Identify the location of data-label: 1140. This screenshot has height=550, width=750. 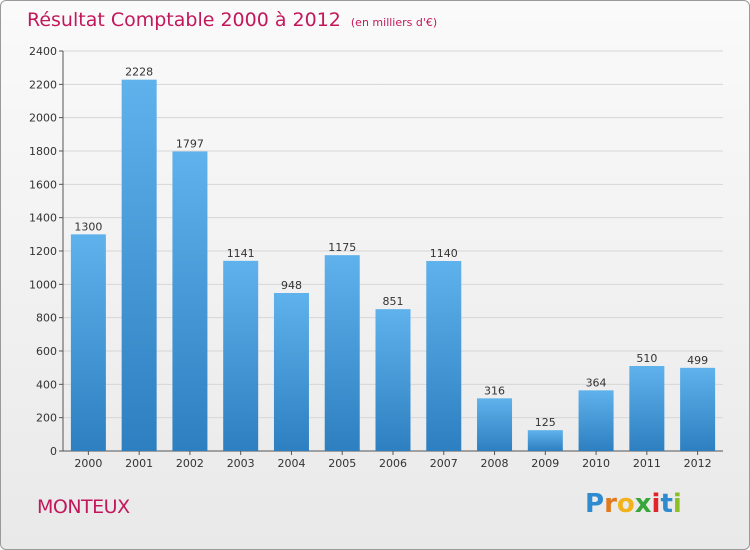
(444, 253).